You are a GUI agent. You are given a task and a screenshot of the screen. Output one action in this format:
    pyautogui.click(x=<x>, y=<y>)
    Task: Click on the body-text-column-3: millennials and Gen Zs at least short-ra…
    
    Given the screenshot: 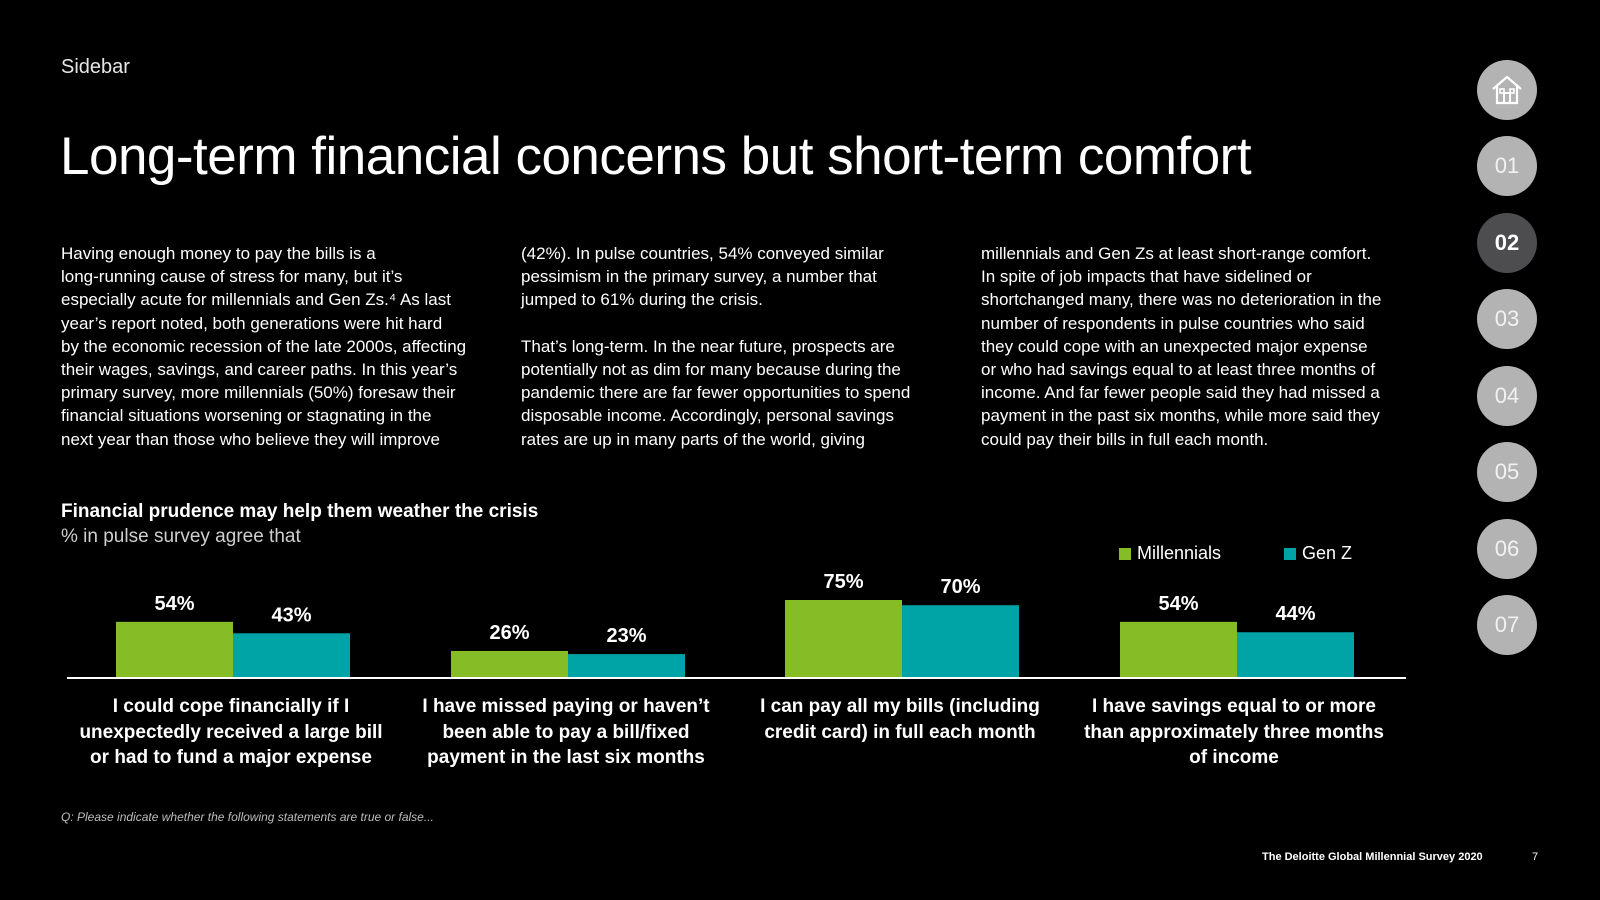 What is the action you would take?
    pyautogui.click(x=1181, y=346)
    